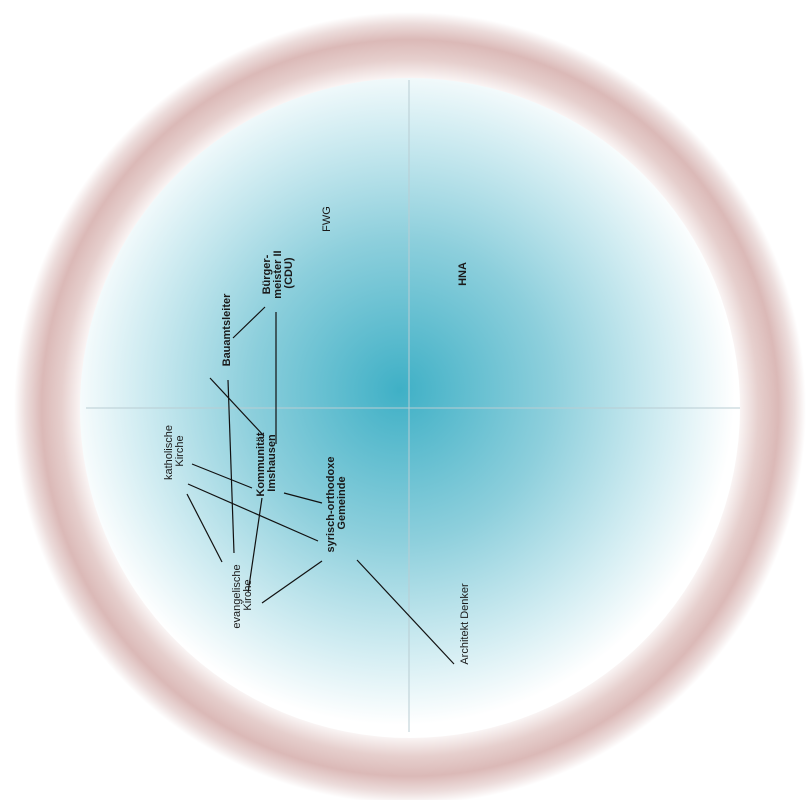 Image resolution: width=812 pixels, height=800 pixels. Describe the element at coordinates (249, 322) in the screenshot. I see `edge-buergermeister-bauamtsleiter` at that location.